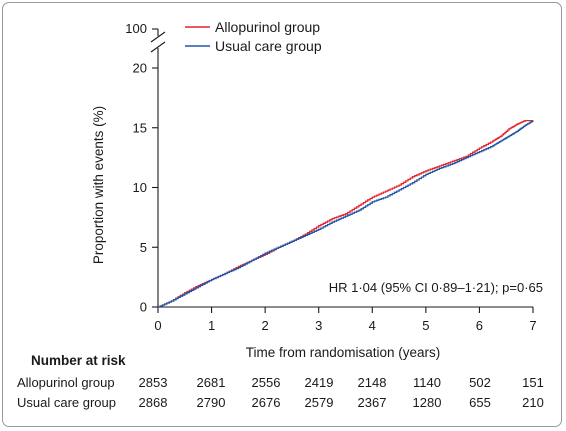 The image size is (566, 431). I want to click on risk-row-label-allopurinol: Allopurinol group, so click(66, 382).